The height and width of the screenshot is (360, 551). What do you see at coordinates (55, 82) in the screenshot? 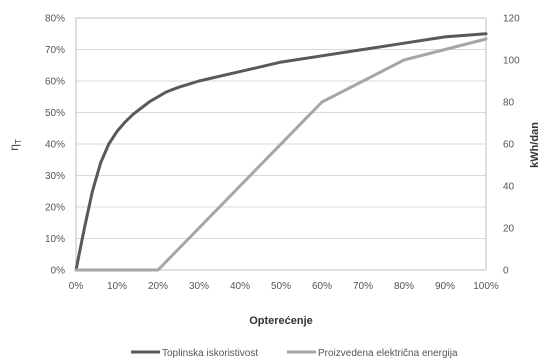
I see `y-left-tick-label: 60%` at bounding box center [55, 82].